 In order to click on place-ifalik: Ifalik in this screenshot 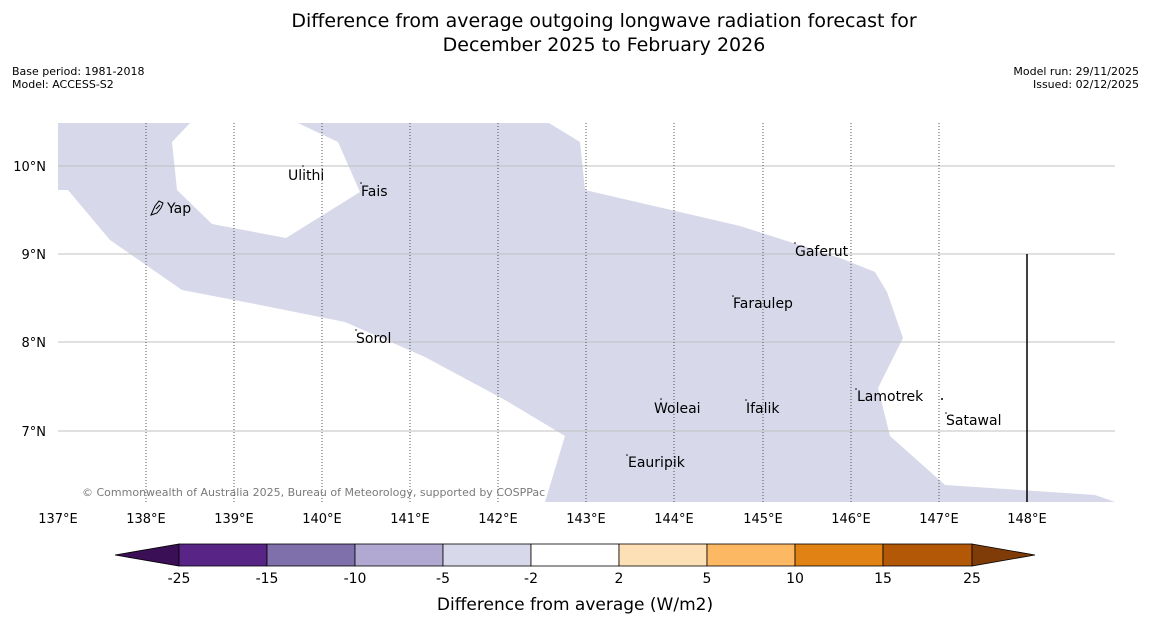, I will do `click(763, 409)`.